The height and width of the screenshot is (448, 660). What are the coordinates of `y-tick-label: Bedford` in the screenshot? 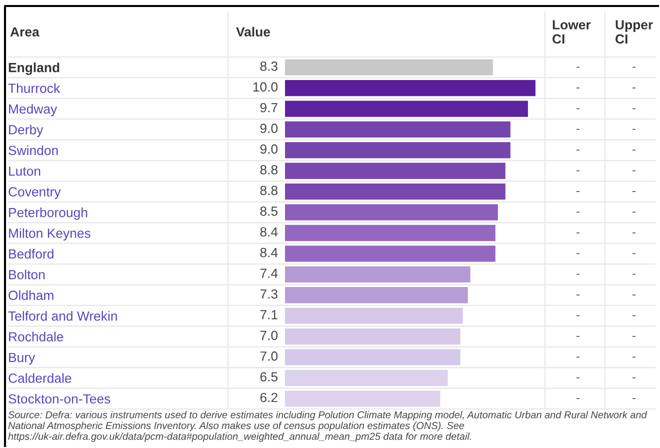 It's located at (31, 253).